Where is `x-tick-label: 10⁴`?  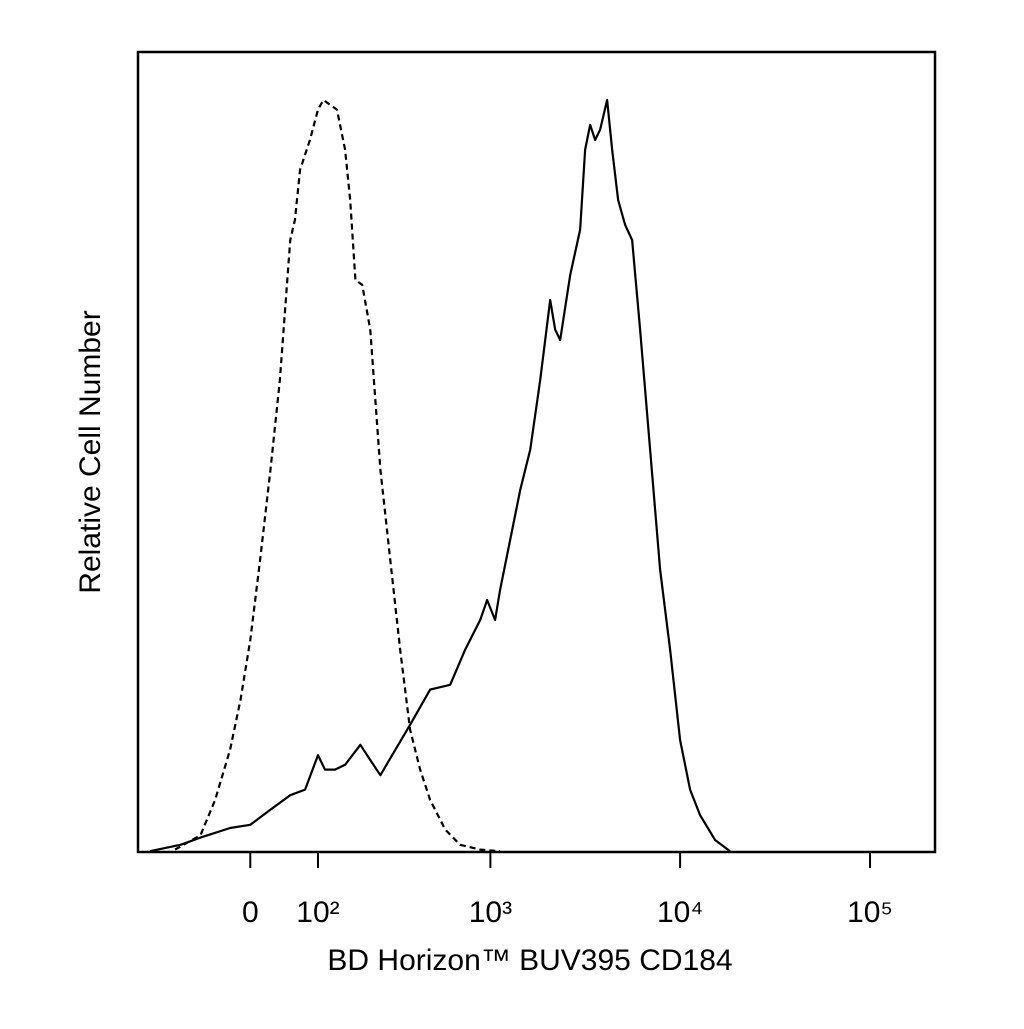
x-tick-label: 10⁴ is located at coordinates (680, 912).